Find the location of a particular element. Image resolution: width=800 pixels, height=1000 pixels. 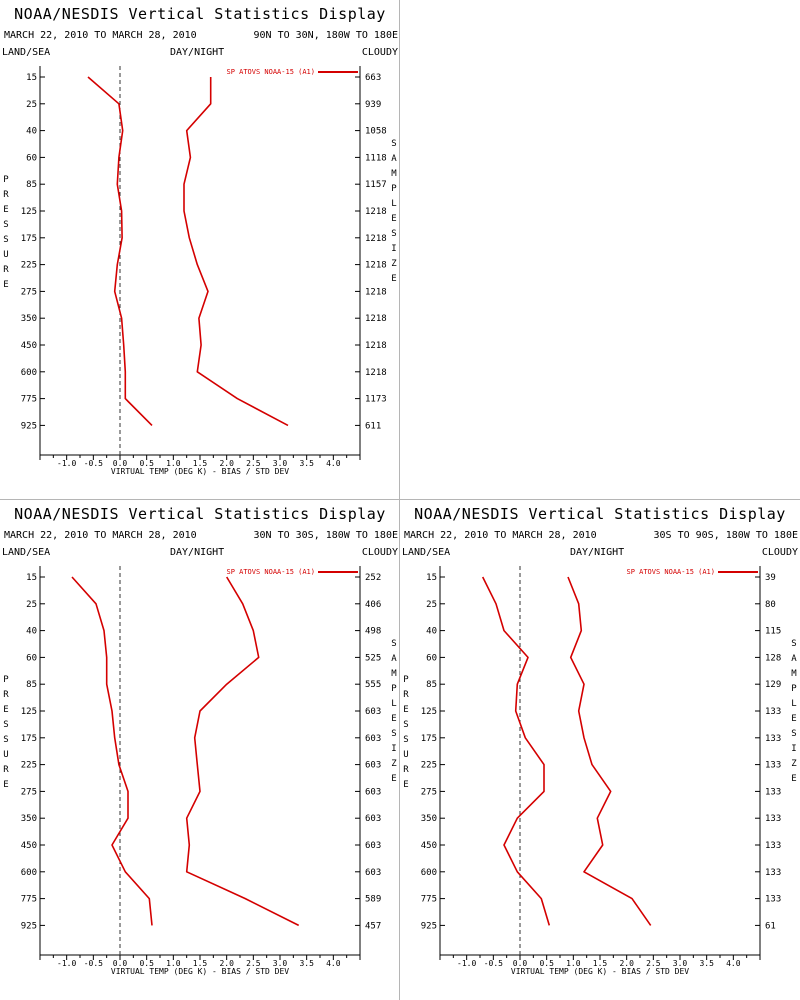

sample-size-label: 611 is located at coordinates (373, 426).